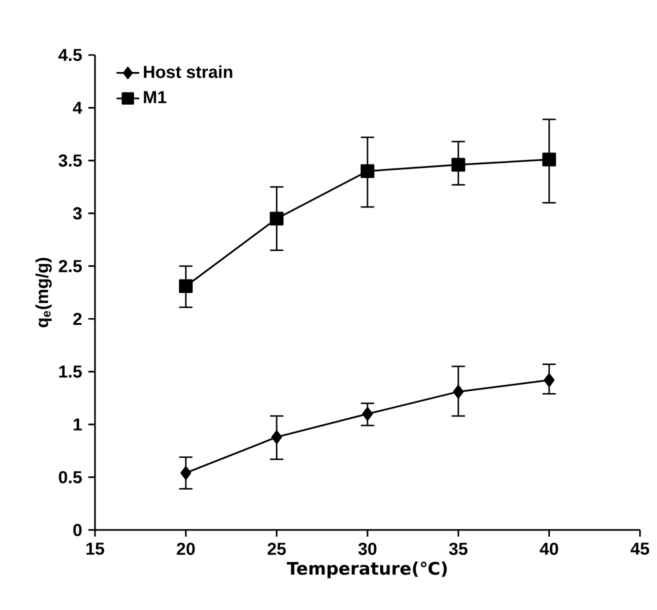  What do you see at coordinates (78, 424) in the screenshot?
I see `y-tick-label: 1` at bounding box center [78, 424].